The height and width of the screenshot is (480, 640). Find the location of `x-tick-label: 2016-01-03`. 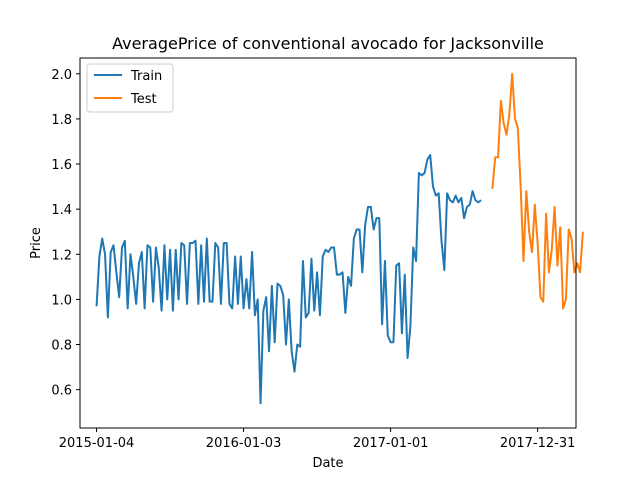

x-tick-label: 2016-01-03 is located at coordinates (244, 443).